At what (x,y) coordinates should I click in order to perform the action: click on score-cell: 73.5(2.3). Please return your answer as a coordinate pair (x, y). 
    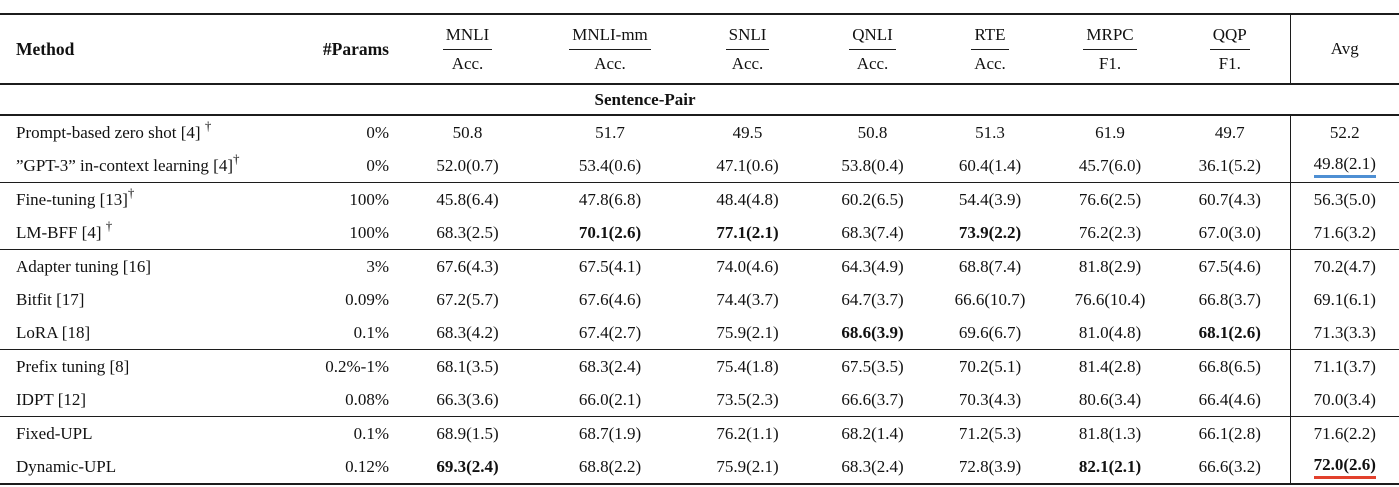
    Looking at the image, I should click on (747, 400).